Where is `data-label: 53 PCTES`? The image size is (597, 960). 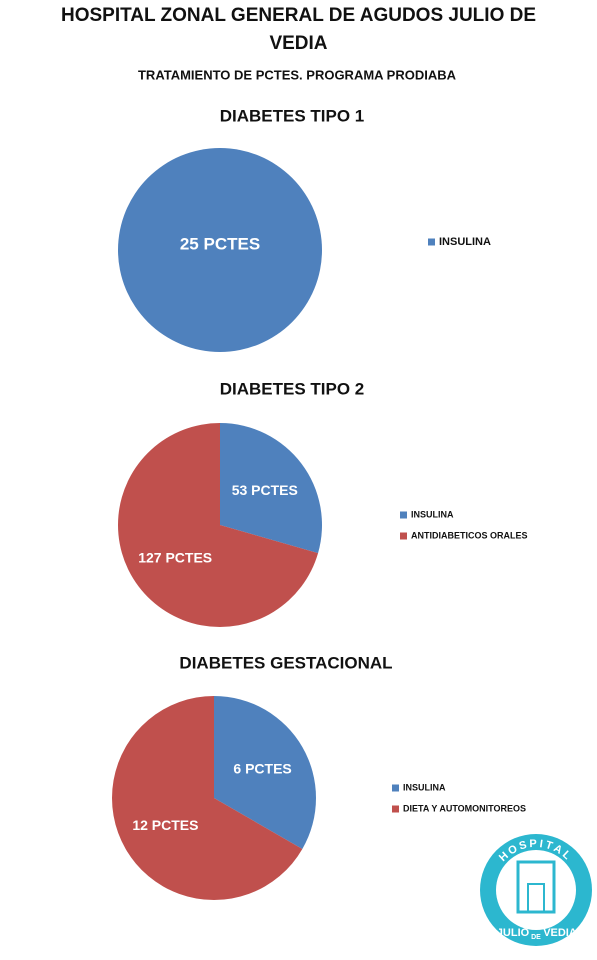 data-label: 53 PCTES is located at coordinates (265, 490).